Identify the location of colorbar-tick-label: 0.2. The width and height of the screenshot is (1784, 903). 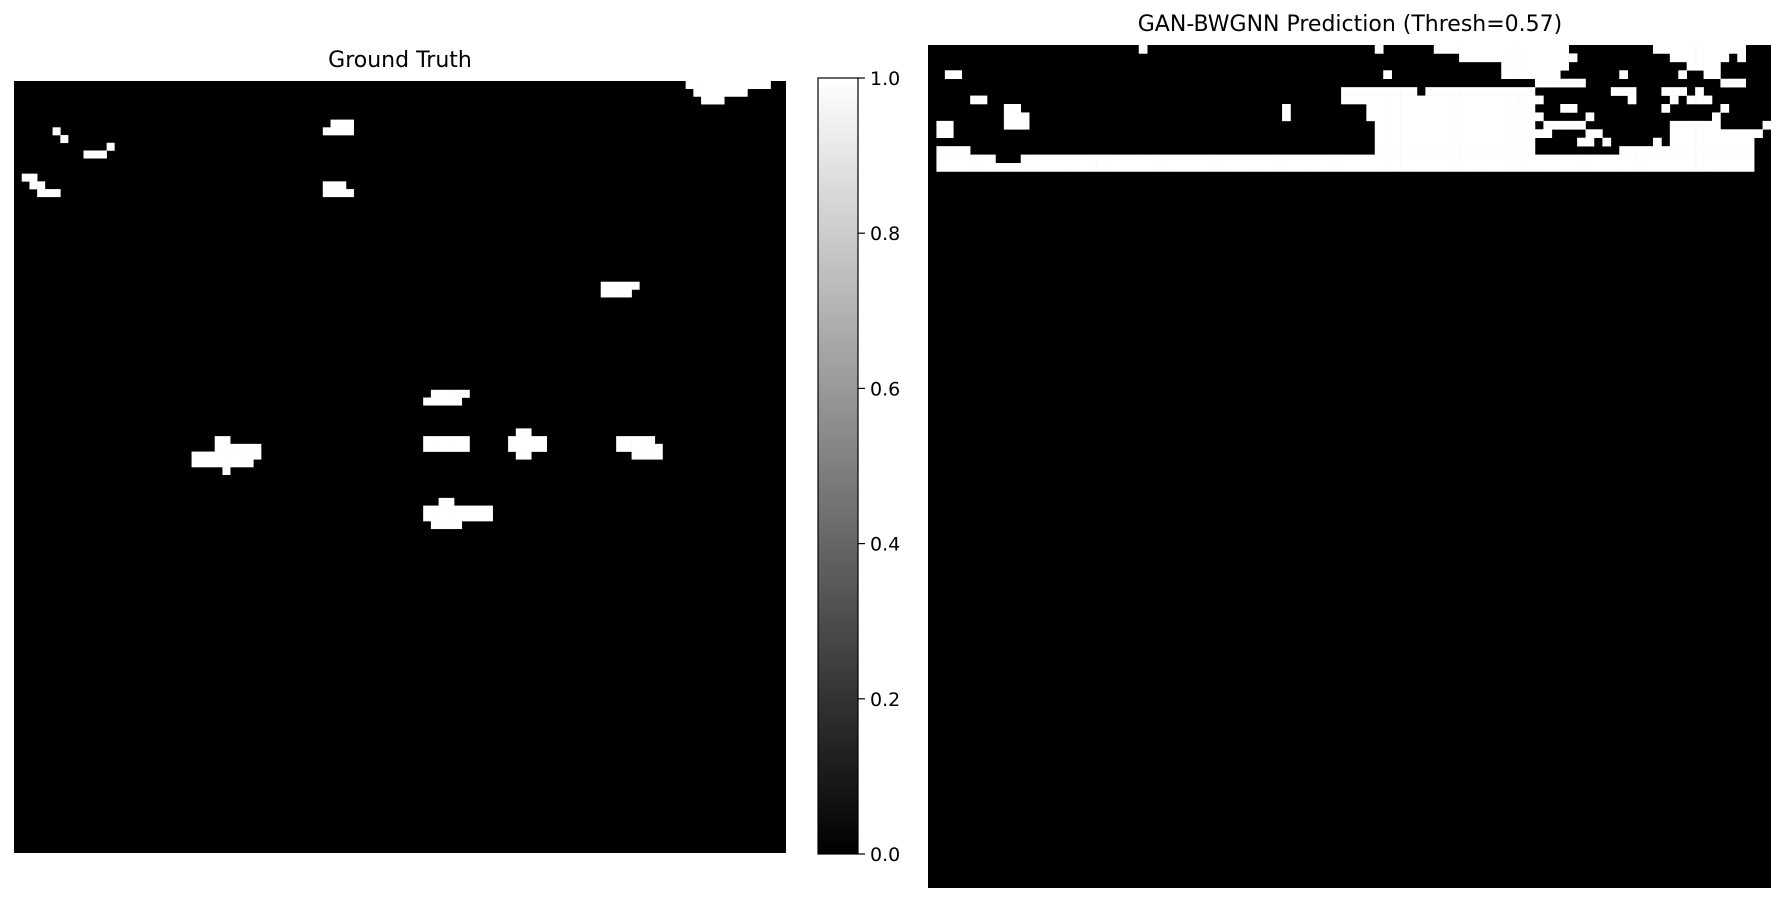
(885, 700).